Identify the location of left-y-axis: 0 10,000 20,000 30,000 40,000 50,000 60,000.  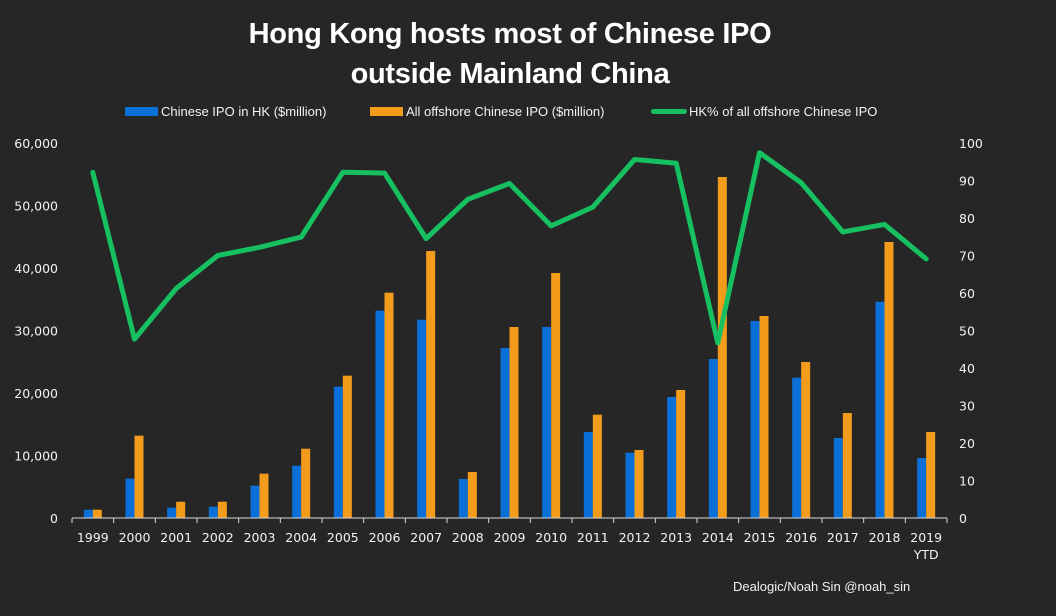
(36, 331).